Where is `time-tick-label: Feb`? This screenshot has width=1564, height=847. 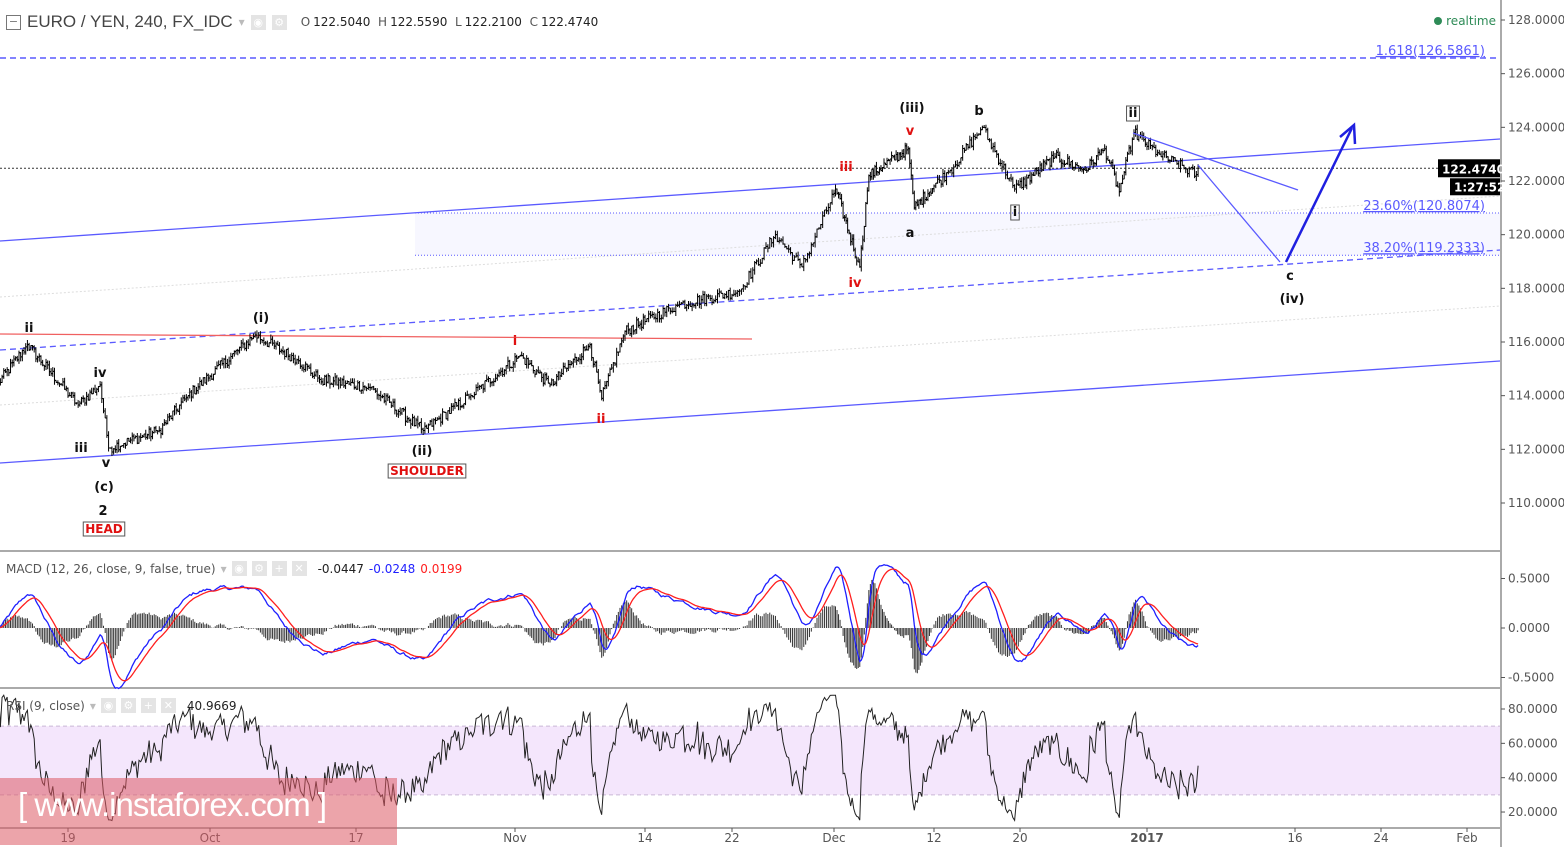 time-tick-label: Feb is located at coordinates (1466, 838).